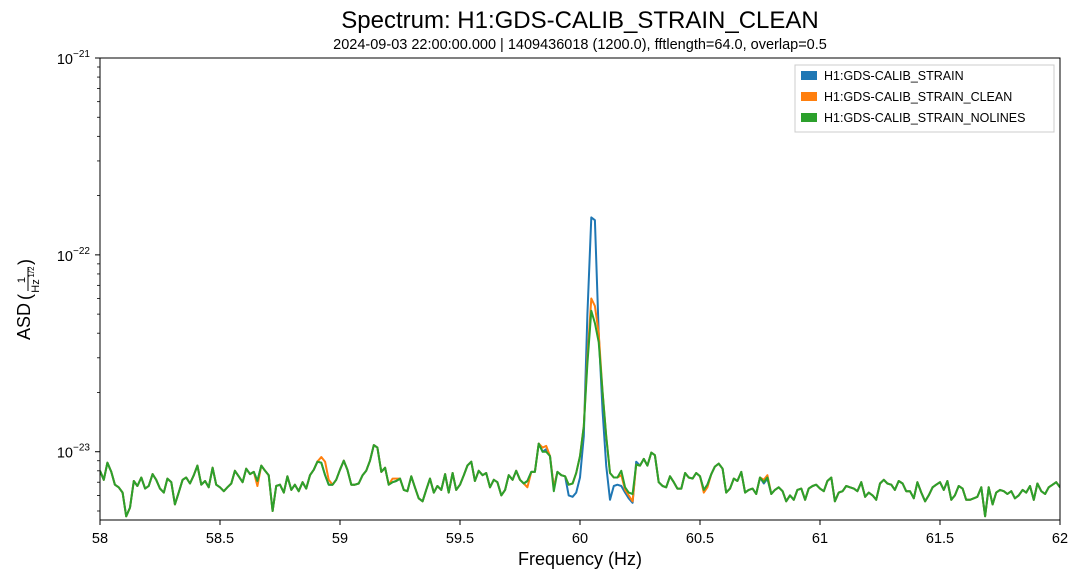 This screenshot has height=579, width=1079. What do you see at coordinates (1060, 539) in the screenshot?
I see `x-tick-label: 62` at bounding box center [1060, 539].